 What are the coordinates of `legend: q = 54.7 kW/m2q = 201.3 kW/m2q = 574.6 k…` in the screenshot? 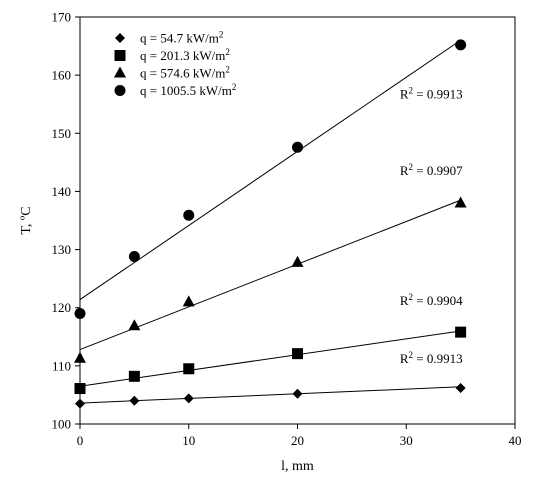 It's located at (175, 64).